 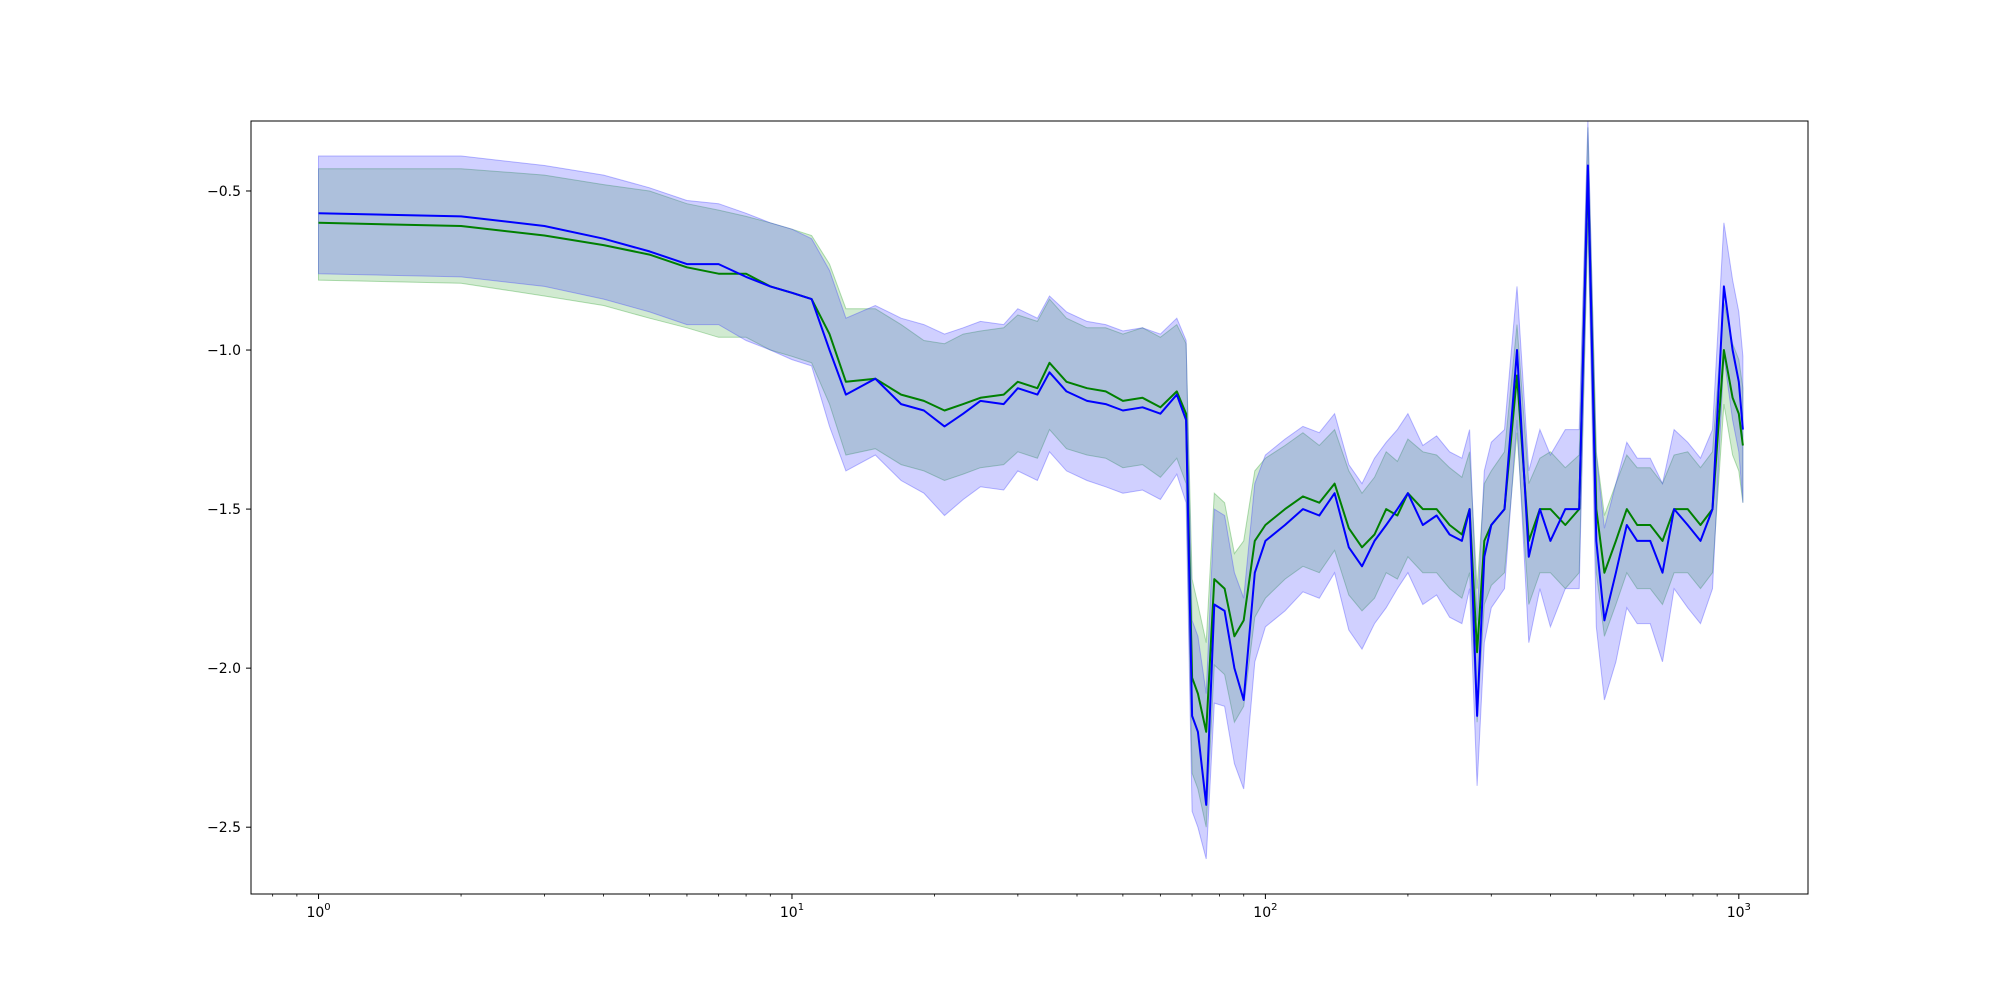 I want to click on y-tick-label: −0.5, so click(x=224, y=192).